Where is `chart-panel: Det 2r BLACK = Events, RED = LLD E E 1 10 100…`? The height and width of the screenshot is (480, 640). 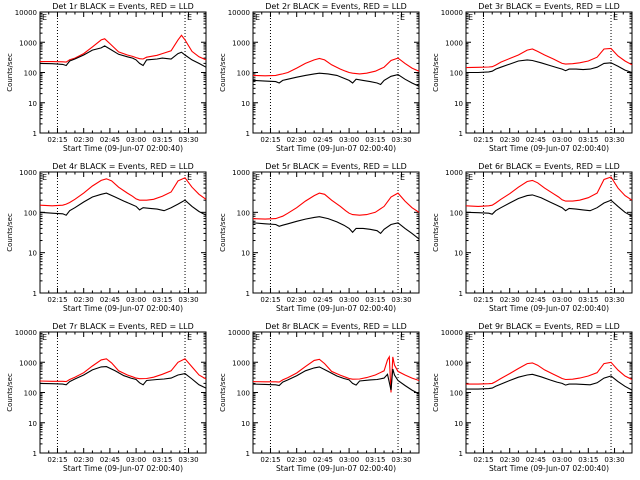
chart-panel: Det 2r BLACK = Events, RED = LLD E E 1 10 100… is located at coordinates (319, 77).